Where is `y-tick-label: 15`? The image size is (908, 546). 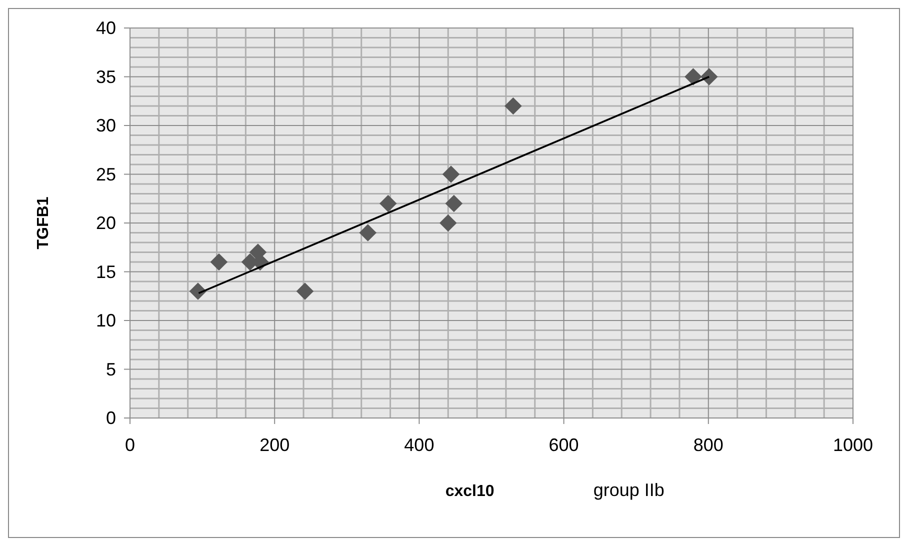
y-tick-label: 15 is located at coordinates (106, 272).